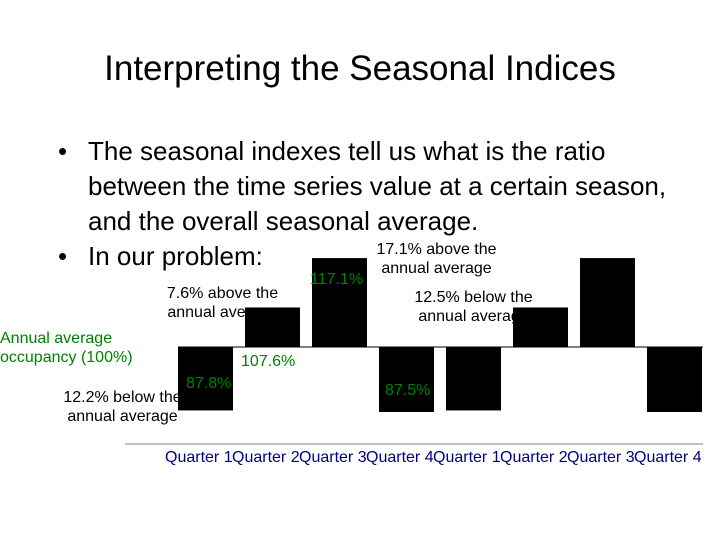 The height and width of the screenshot is (540, 720). What do you see at coordinates (209, 383) in the screenshot?
I see `data-label-q1: 87.8%` at bounding box center [209, 383].